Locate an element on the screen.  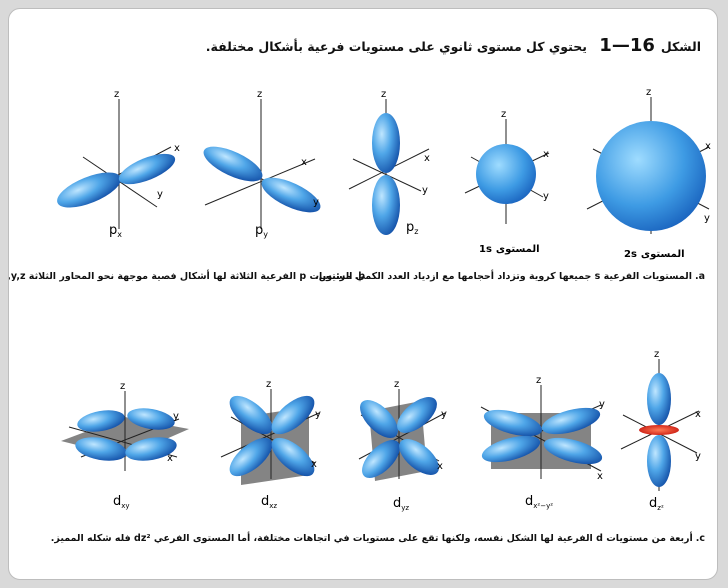
figure-label: الشكل is located at coordinates (680, 46).